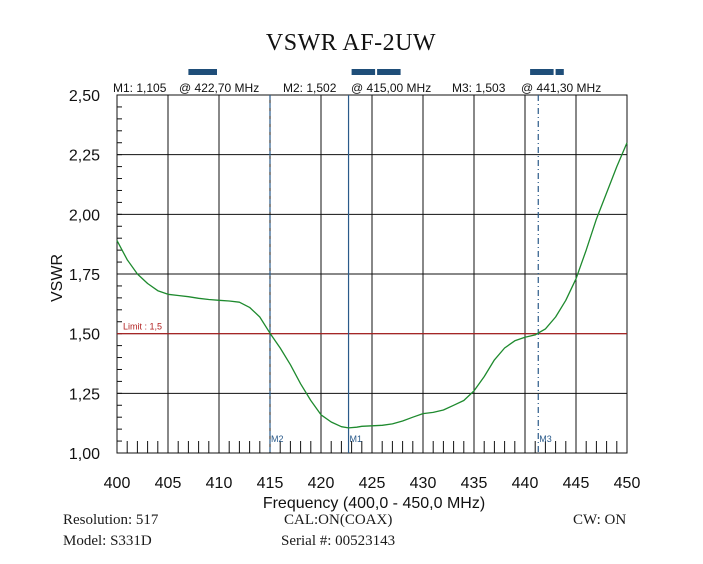  What do you see at coordinates (142, 327) in the screenshot?
I see `limit-label: Limit : 1,5` at bounding box center [142, 327].